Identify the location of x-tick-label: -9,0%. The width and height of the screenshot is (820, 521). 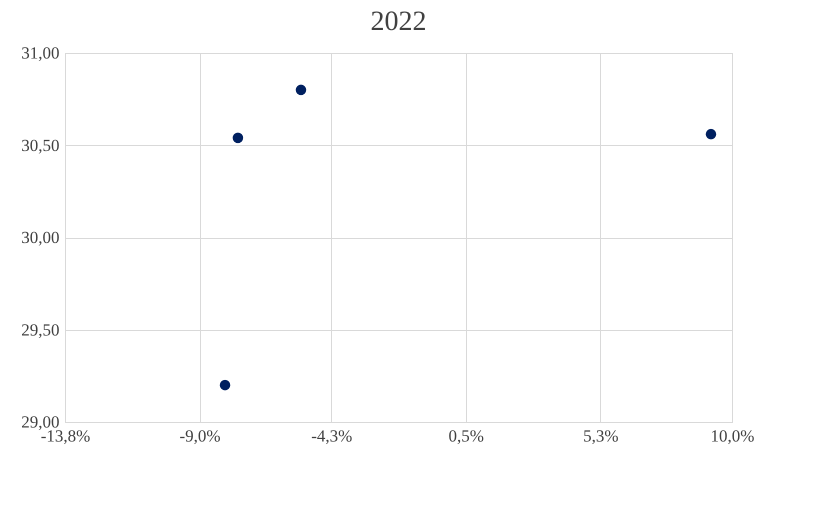
(200, 436).